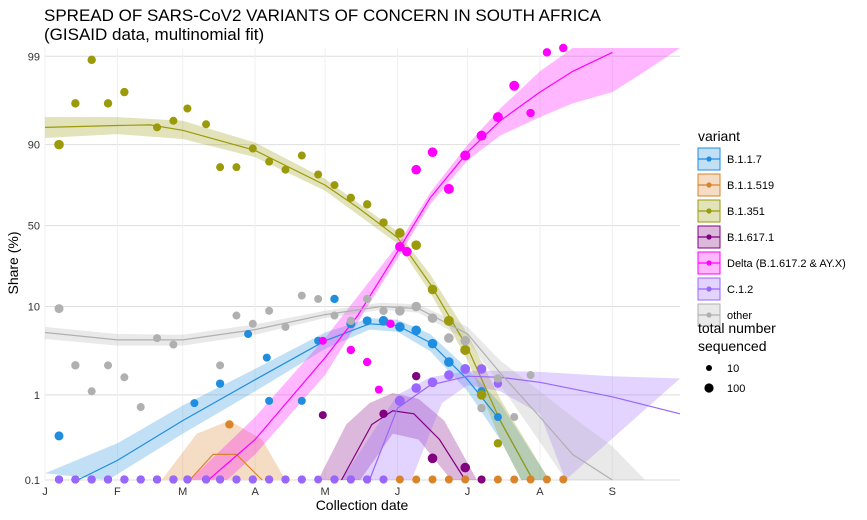  What do you see at coordinates (612, 492) in the screenshot?
I see `x-tick-label: S` at bounding box center [612, 492].